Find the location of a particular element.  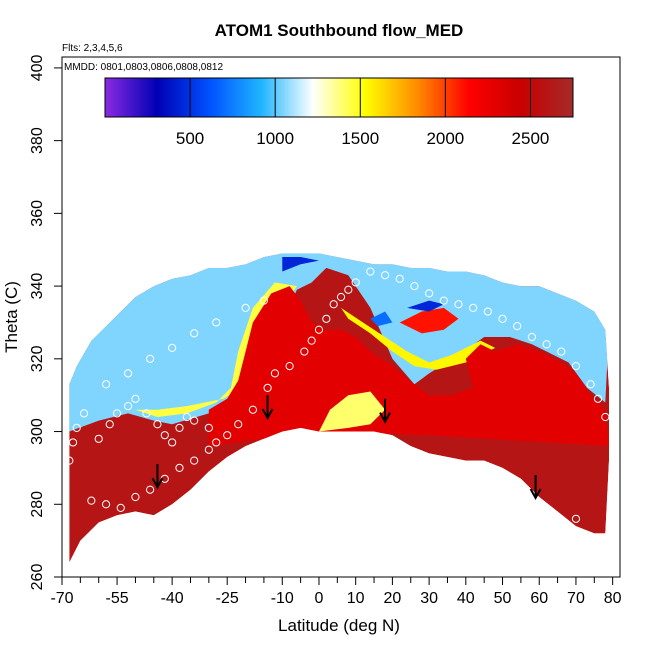

x-tick-label: 80 is located at coordinates (613, 598).